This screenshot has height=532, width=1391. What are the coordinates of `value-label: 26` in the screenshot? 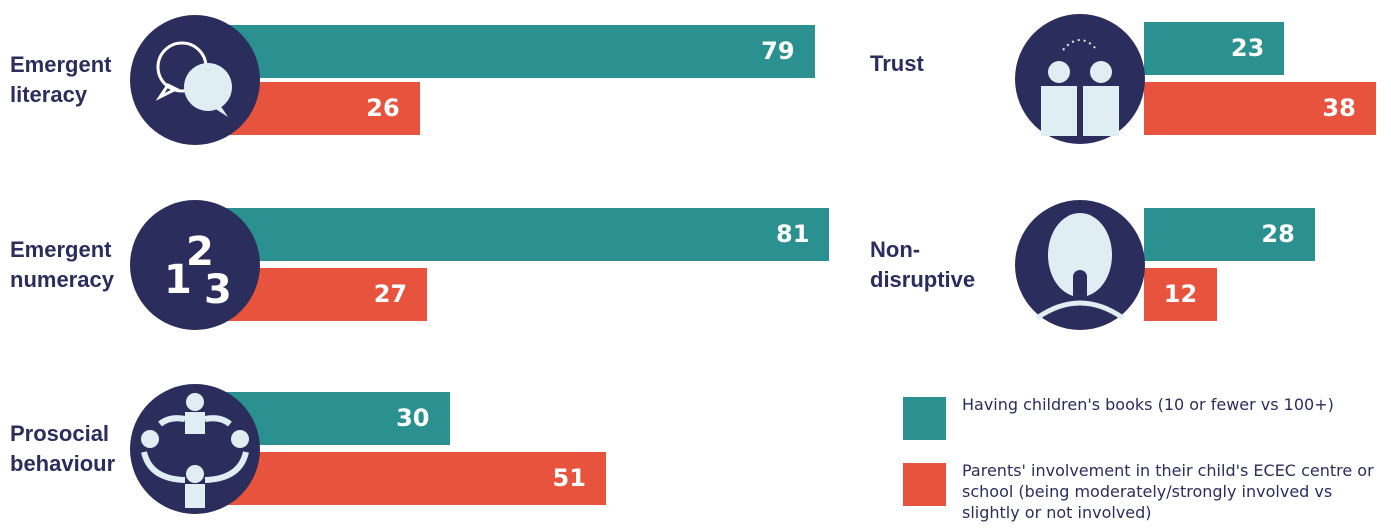 It's located at (383, 108).